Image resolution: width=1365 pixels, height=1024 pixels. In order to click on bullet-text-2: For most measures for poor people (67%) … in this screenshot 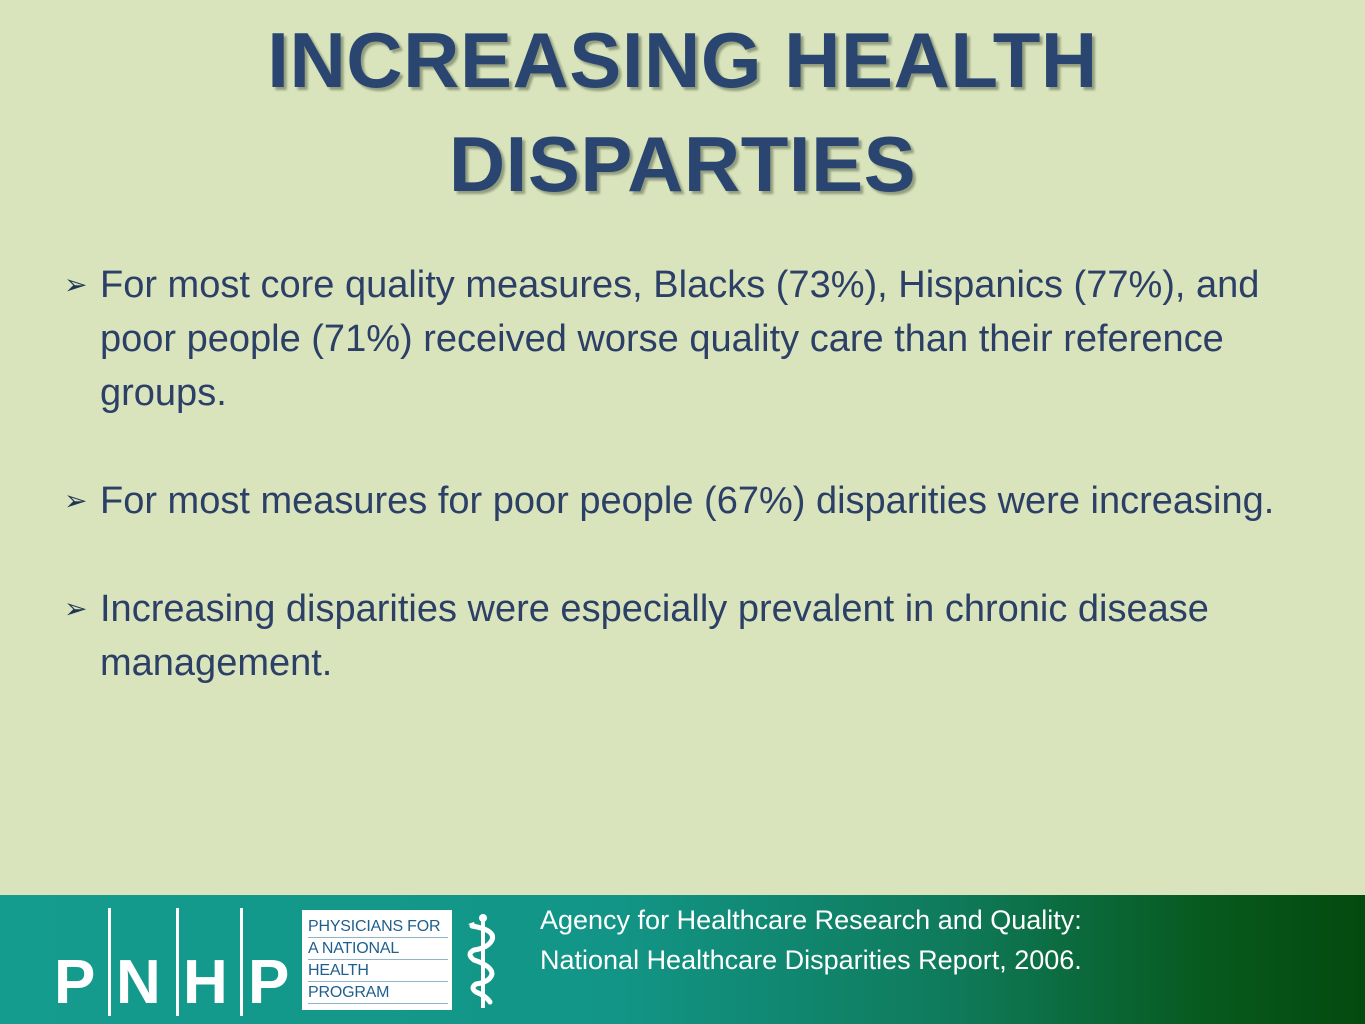, I will do `click(687, 501)`.